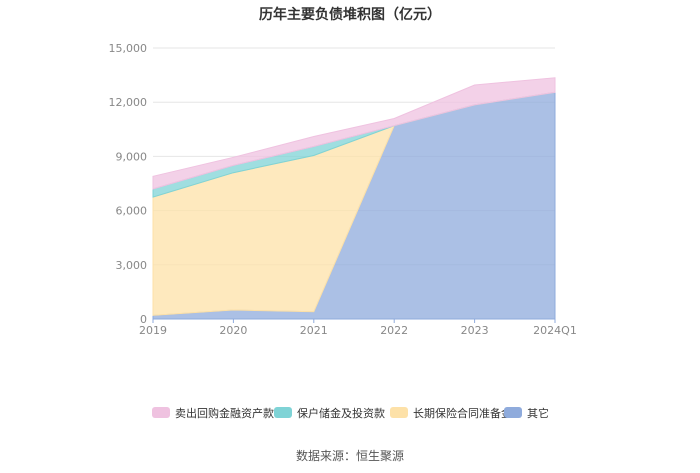 The image size is (700, 473). What do you see at coordinates (526, 413) in the screenshot?
I see `legend-item: 其它` at bounding box center [526, 413].